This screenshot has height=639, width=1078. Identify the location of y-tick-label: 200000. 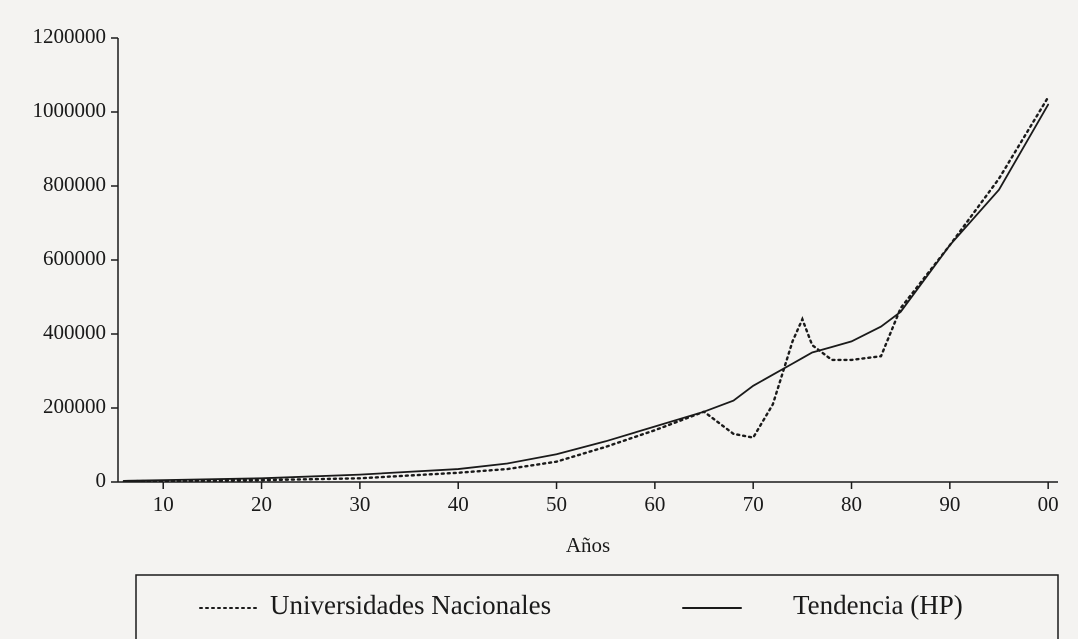
(74, 406).